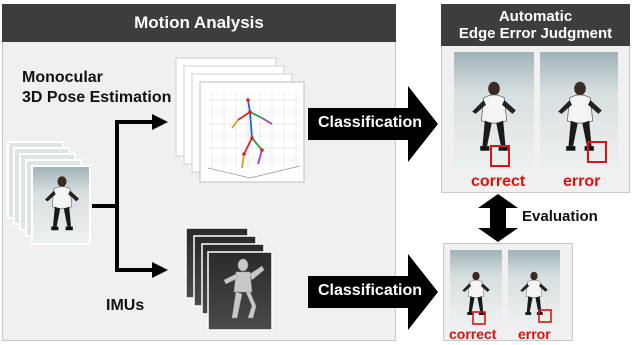 Image resolution: width=633 pixels, height=345 pixels. What do you see at coordinates (49, 193) in the screenshot?
I see `video-frames-icon` at bounding box center [49, 193].